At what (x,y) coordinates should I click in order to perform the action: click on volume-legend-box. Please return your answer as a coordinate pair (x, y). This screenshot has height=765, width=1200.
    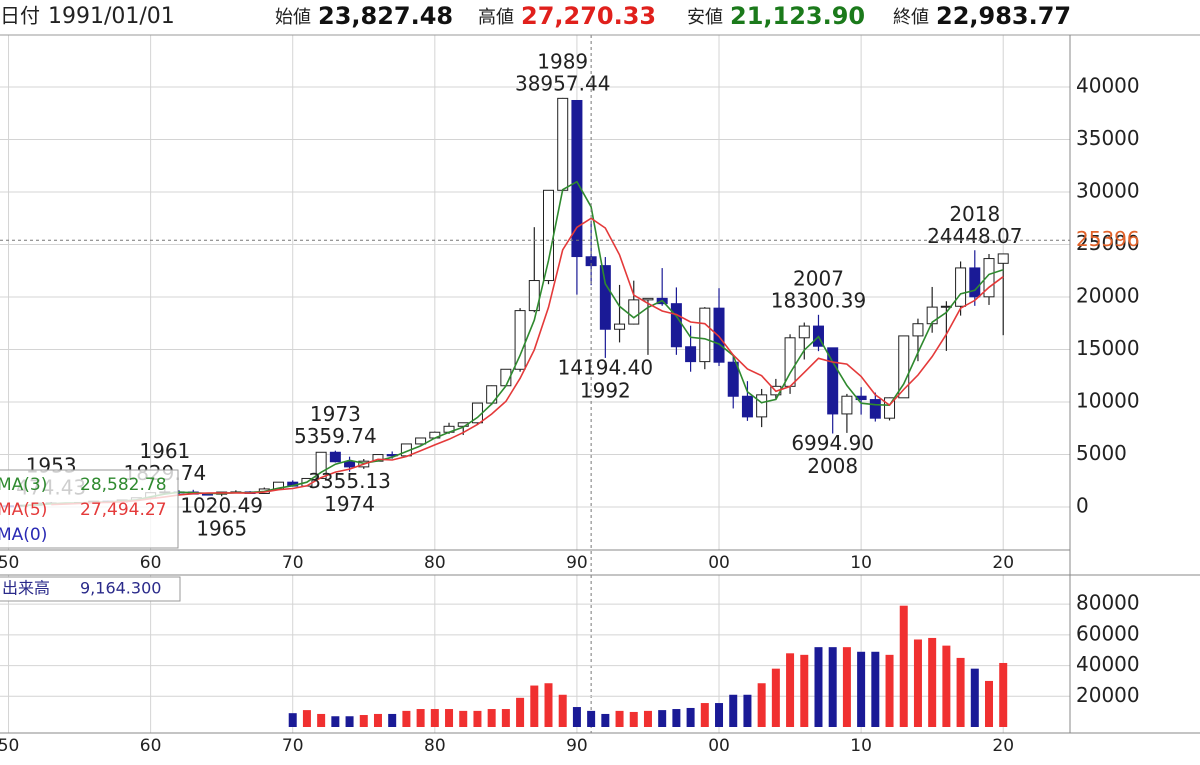
    Looking at the image, I should click on (90, 589).